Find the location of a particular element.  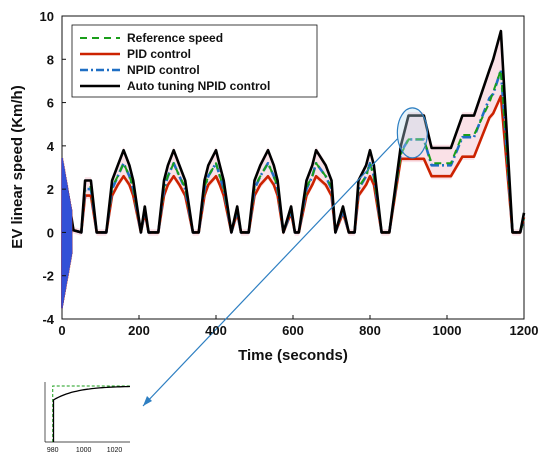

y-tick-label: -4 is located at coordinates (48, 319).